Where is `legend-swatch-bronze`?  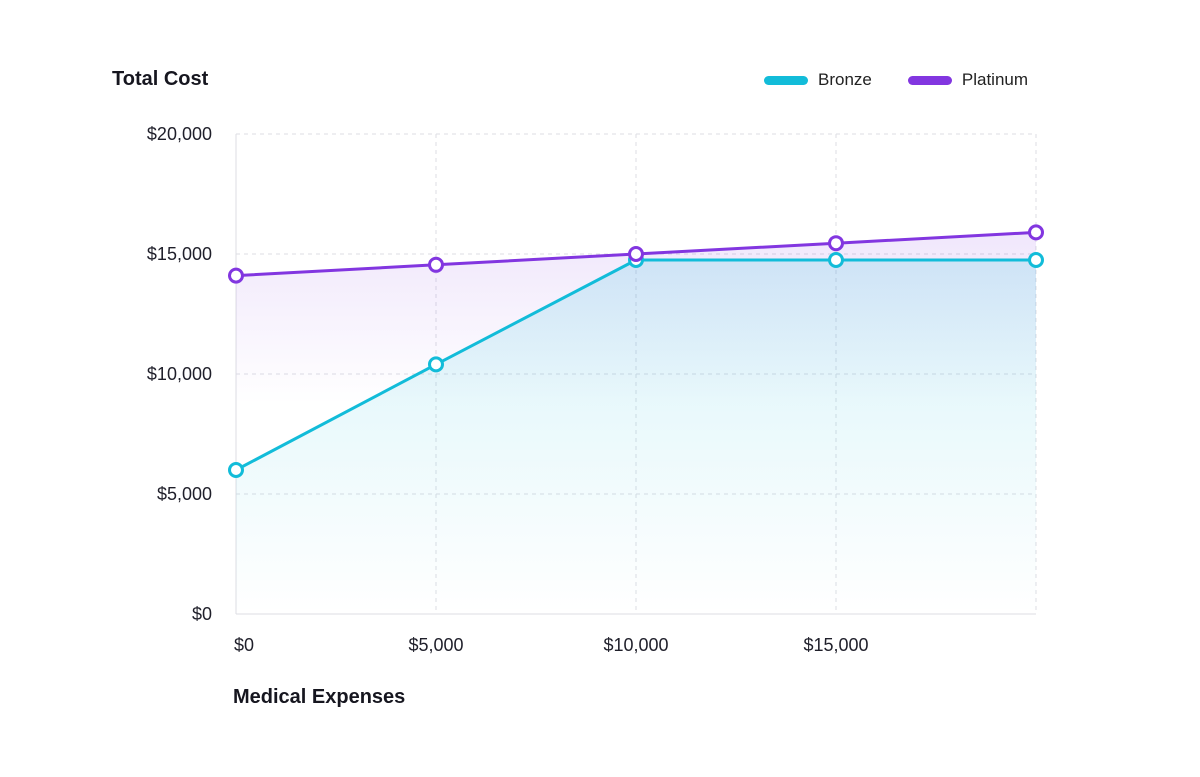 legend-swatch-bronze is located at coordinates (786, 80).